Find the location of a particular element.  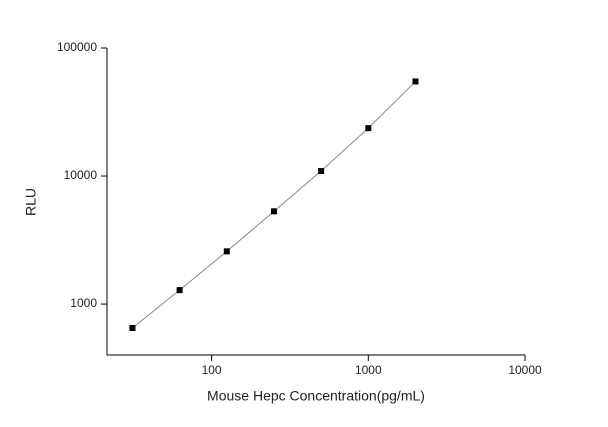

y-axis-title: RLU is located at coordinates (31, 202).